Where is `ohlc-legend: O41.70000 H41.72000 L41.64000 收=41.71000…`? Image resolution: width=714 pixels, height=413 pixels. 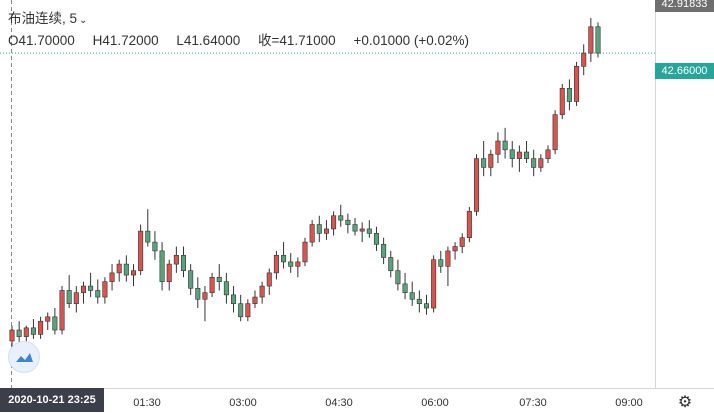 ohlc-legend: O41.70000 H41.72000 L41.64000 收=41.71000… is located at coordinates (245, 39).